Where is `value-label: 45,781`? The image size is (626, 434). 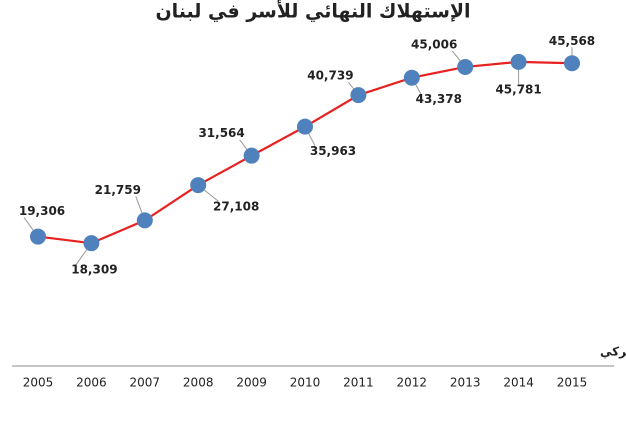
value-label: 45,781 is located at coordinates (518, 89).